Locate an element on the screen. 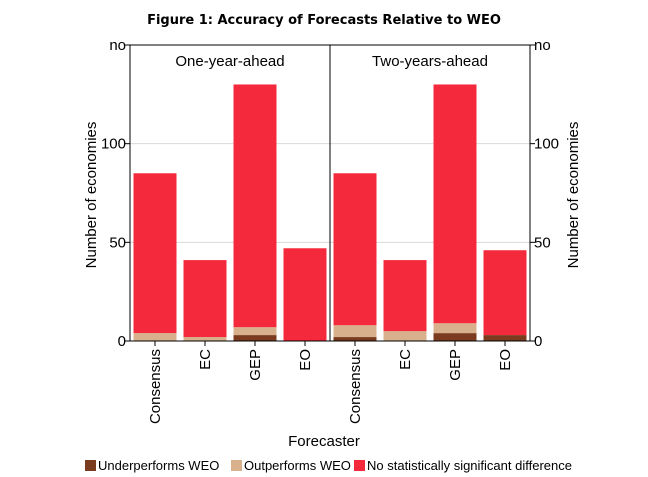 The width and height of the screenshot is (648, 477). legend-label-nosig: No statistically significant difference is located at coordinates (469, 465).